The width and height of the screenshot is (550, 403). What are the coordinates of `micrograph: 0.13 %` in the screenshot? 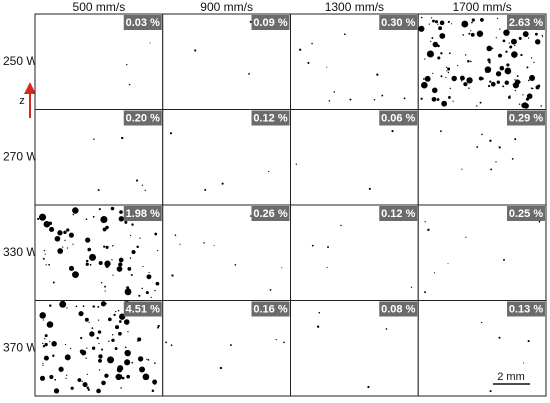 It's located at (482, 348).